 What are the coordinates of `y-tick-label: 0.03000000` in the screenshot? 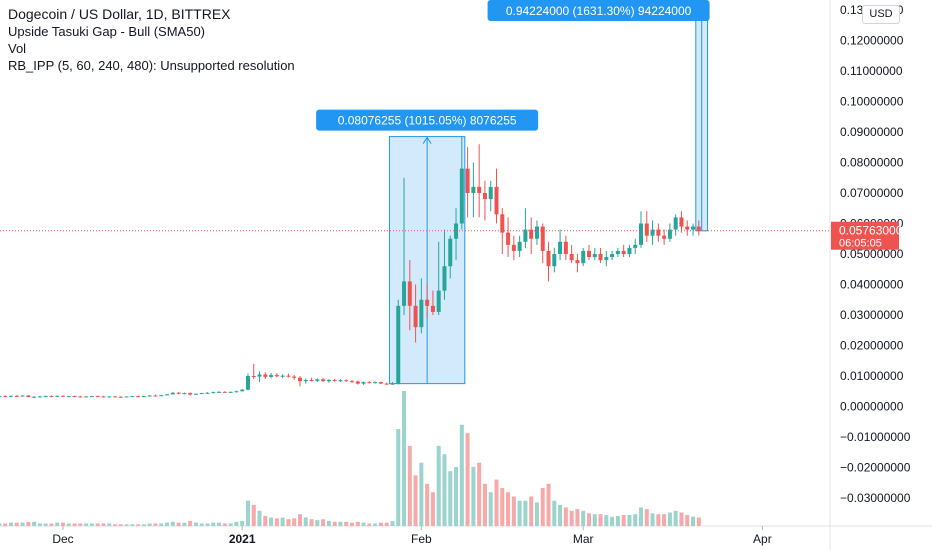 It's located at (872, 315).